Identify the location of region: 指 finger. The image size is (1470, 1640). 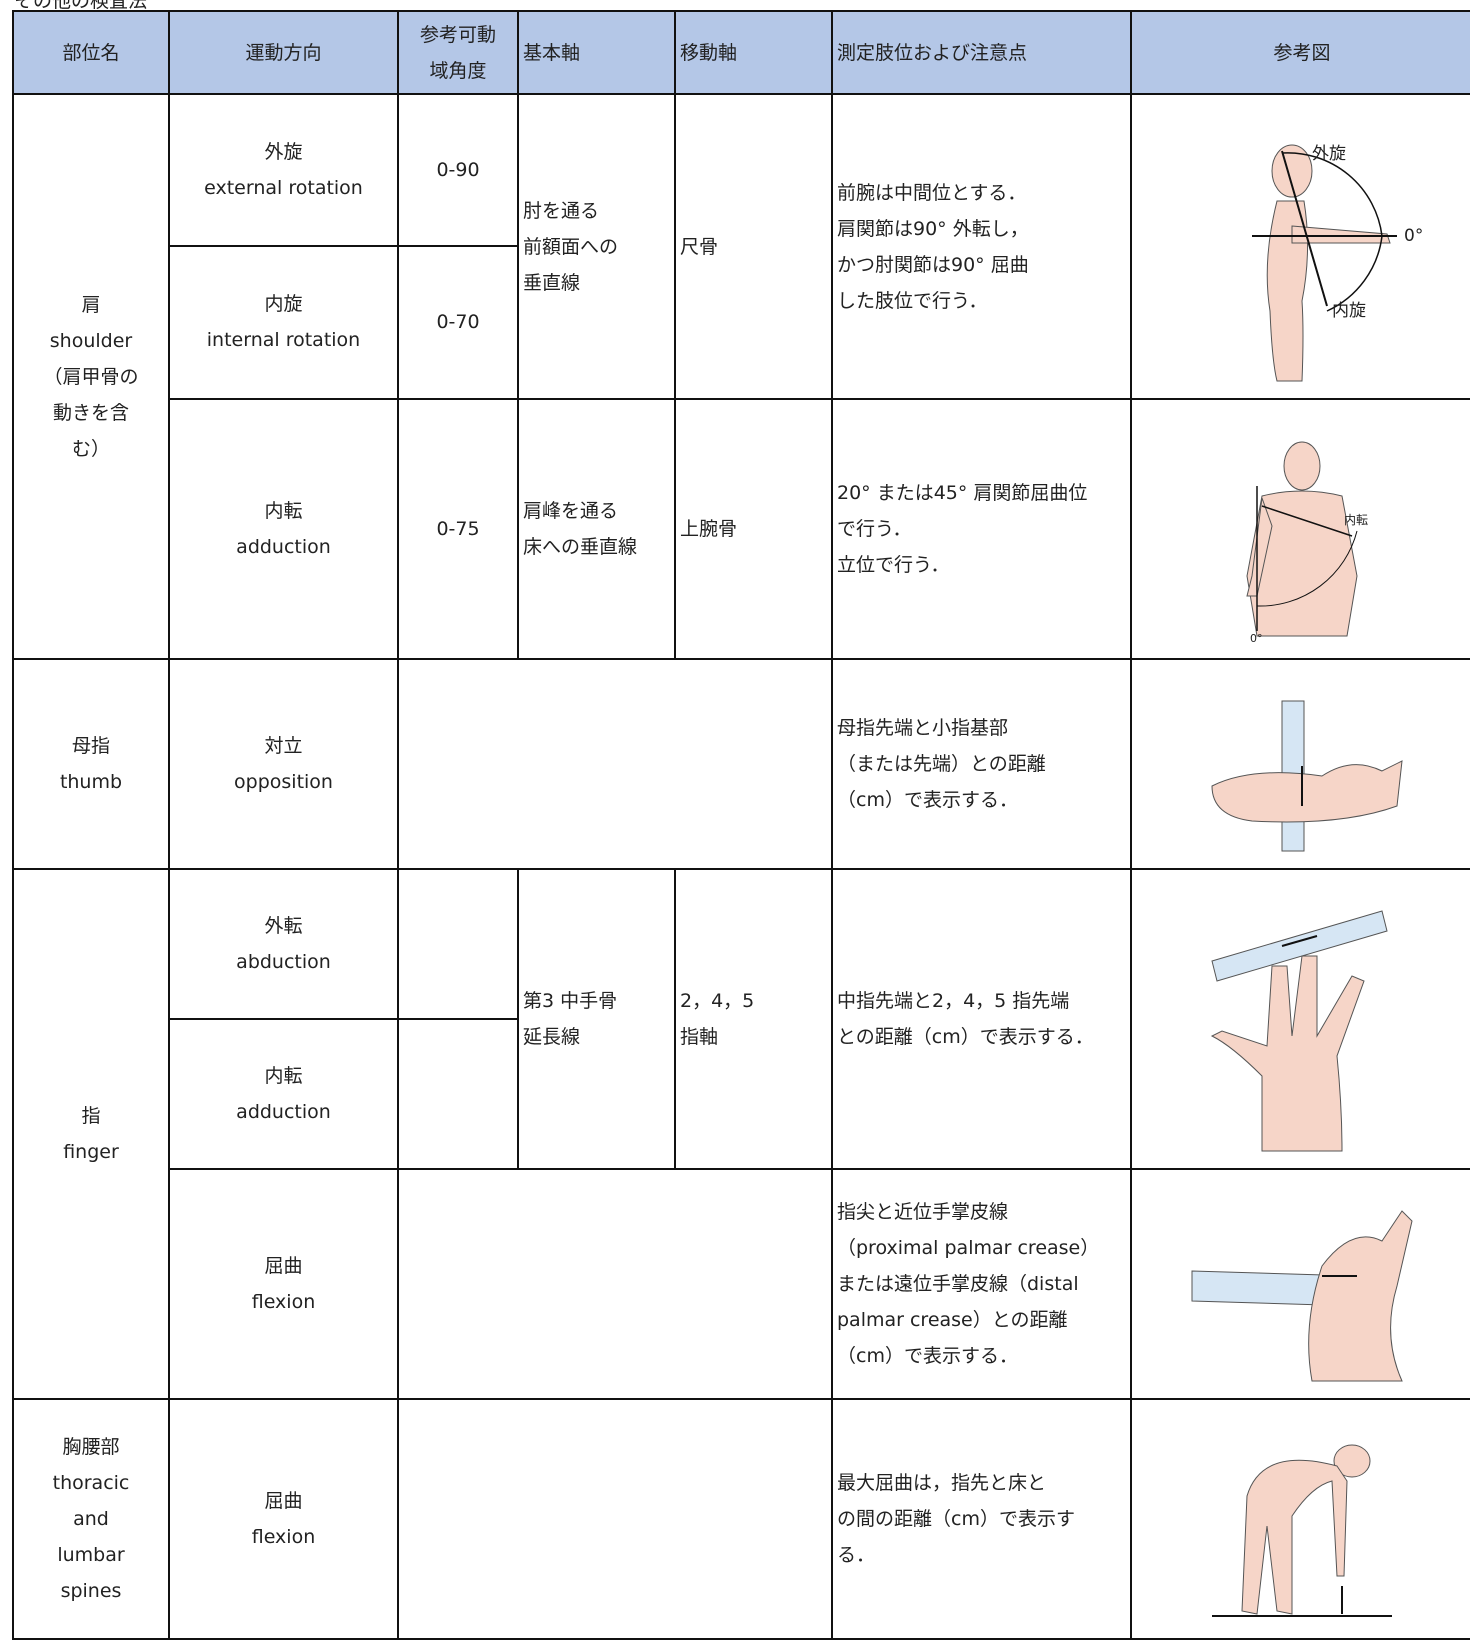
(91, 1134).